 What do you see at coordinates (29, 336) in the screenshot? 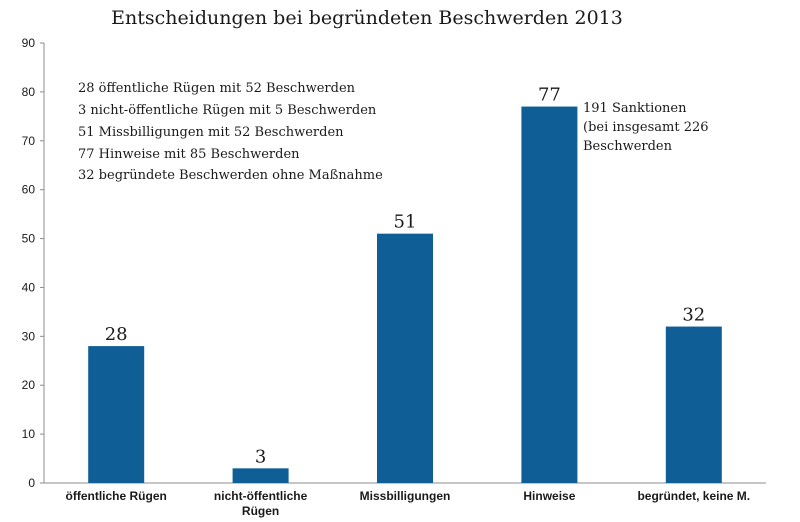
I see `y-tick-label: 30` at bounding box center [29, 336].